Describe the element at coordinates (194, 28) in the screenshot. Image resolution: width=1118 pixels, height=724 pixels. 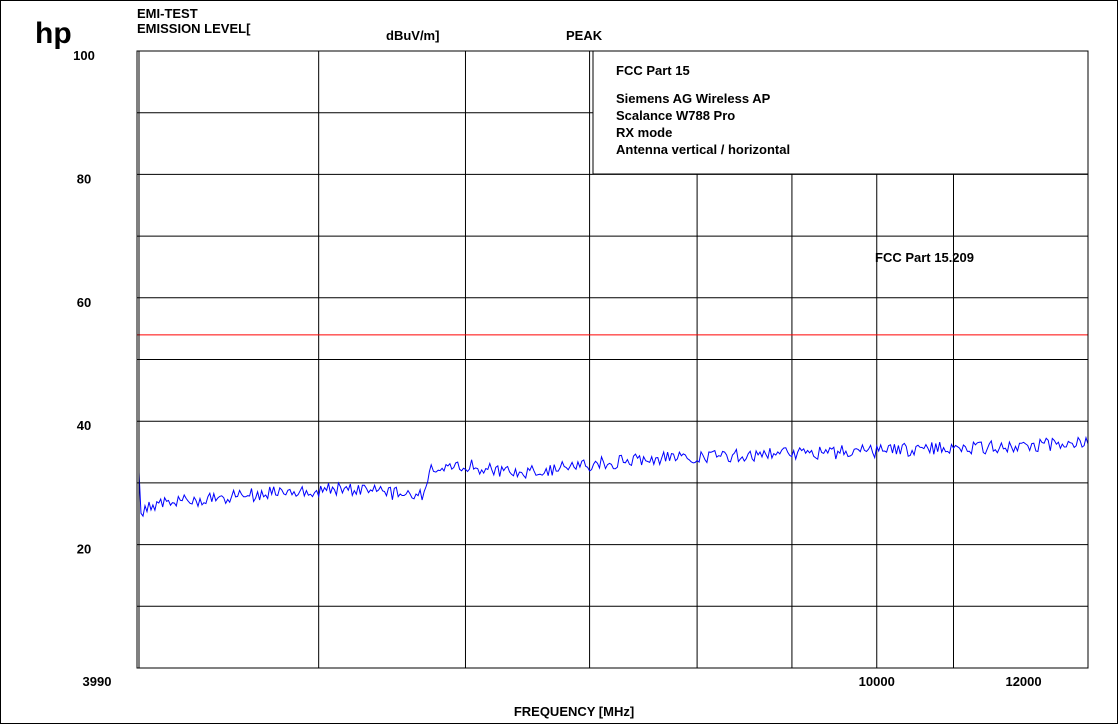
I see `emission-level-label: EMISSION LEVEL[` at that location.